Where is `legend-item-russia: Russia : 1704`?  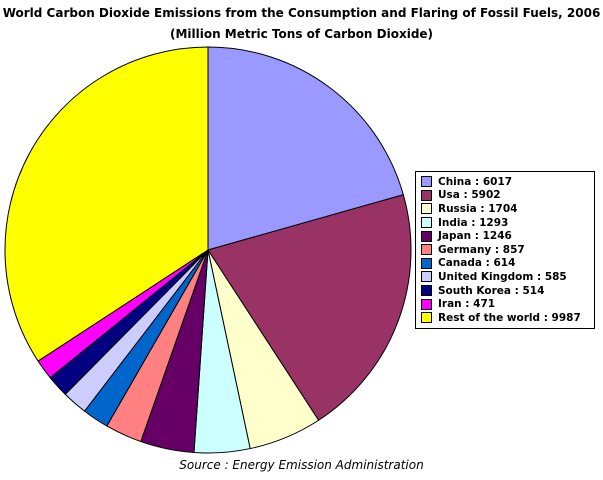
legend-item-russia: Russia : 1704 is located at coordinates (507, 209).